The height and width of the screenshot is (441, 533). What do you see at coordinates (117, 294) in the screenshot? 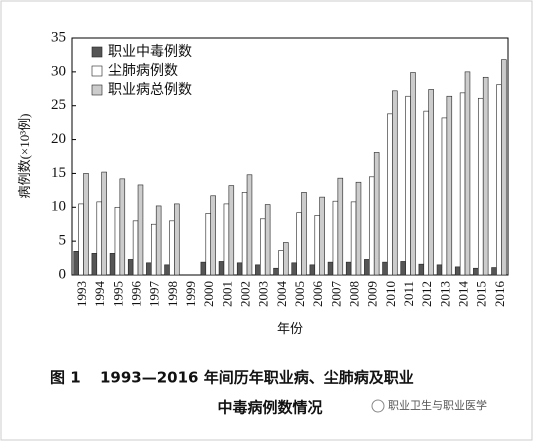
I see `x-tick-label: 1995` at bounding box center [117, 294].